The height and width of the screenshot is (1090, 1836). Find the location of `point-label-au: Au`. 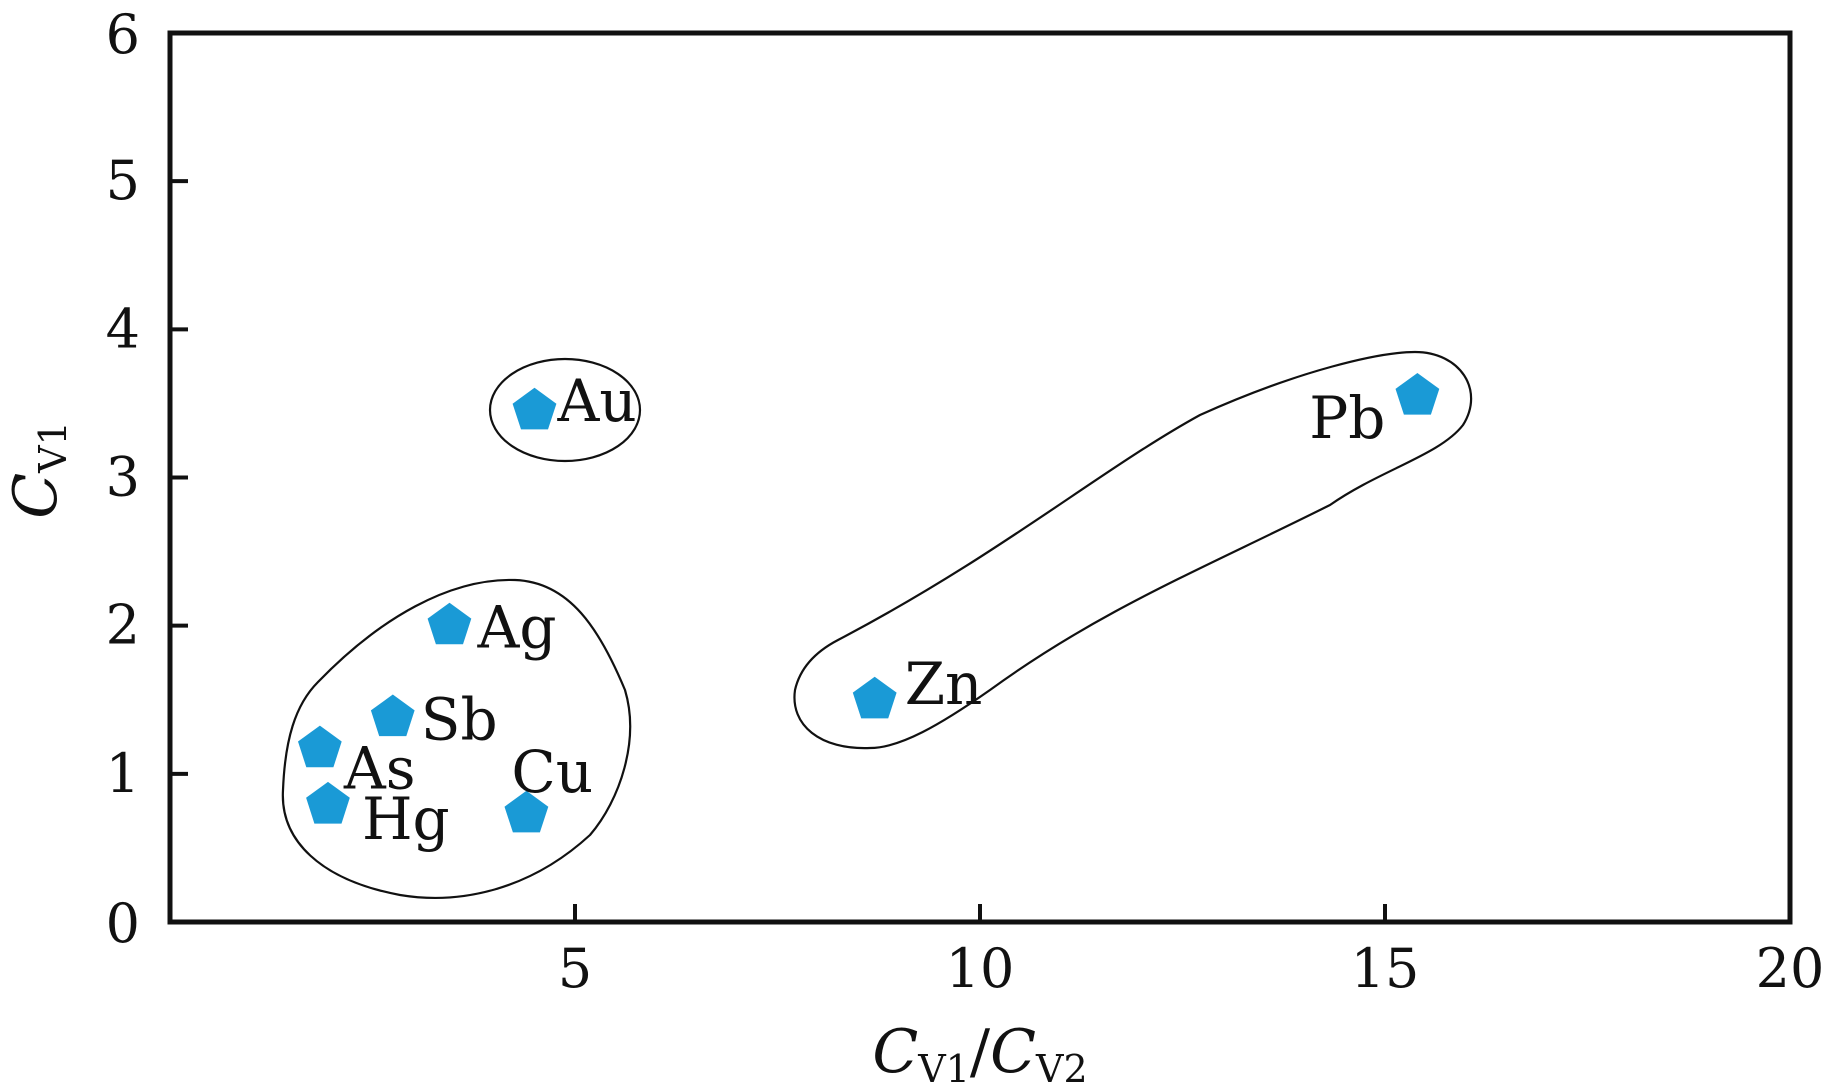

point-label-au: Au is located at coordinates (597, 401).